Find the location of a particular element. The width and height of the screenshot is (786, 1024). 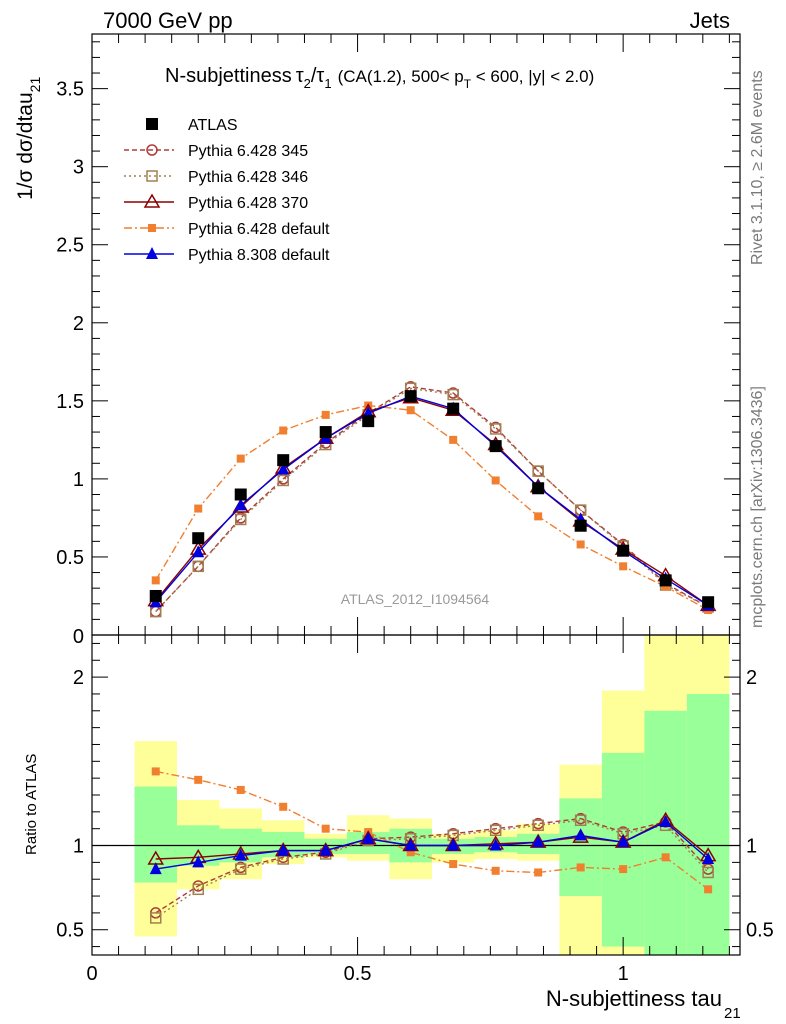

xlabel-text: N-subjettiness tau is located at coordinates (634, 998).